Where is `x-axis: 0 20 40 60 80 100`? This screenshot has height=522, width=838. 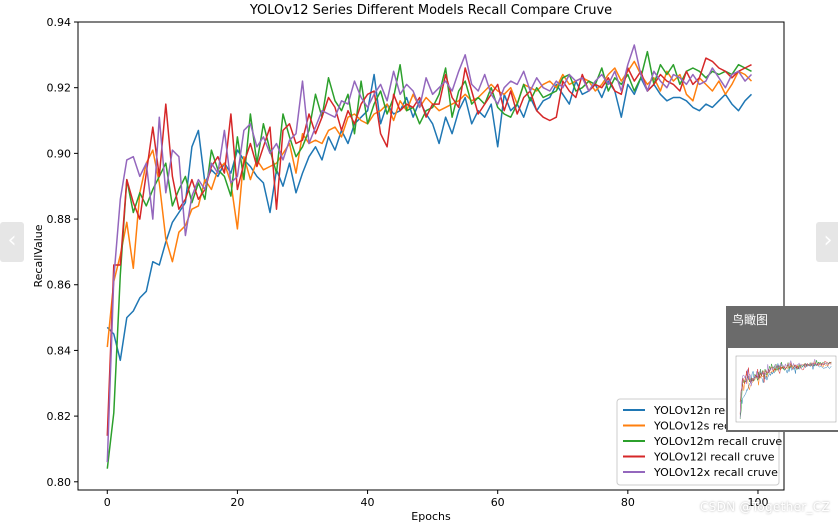
x-axis: 0 20 40 60 80 100 is located at coordinates (436, 499).